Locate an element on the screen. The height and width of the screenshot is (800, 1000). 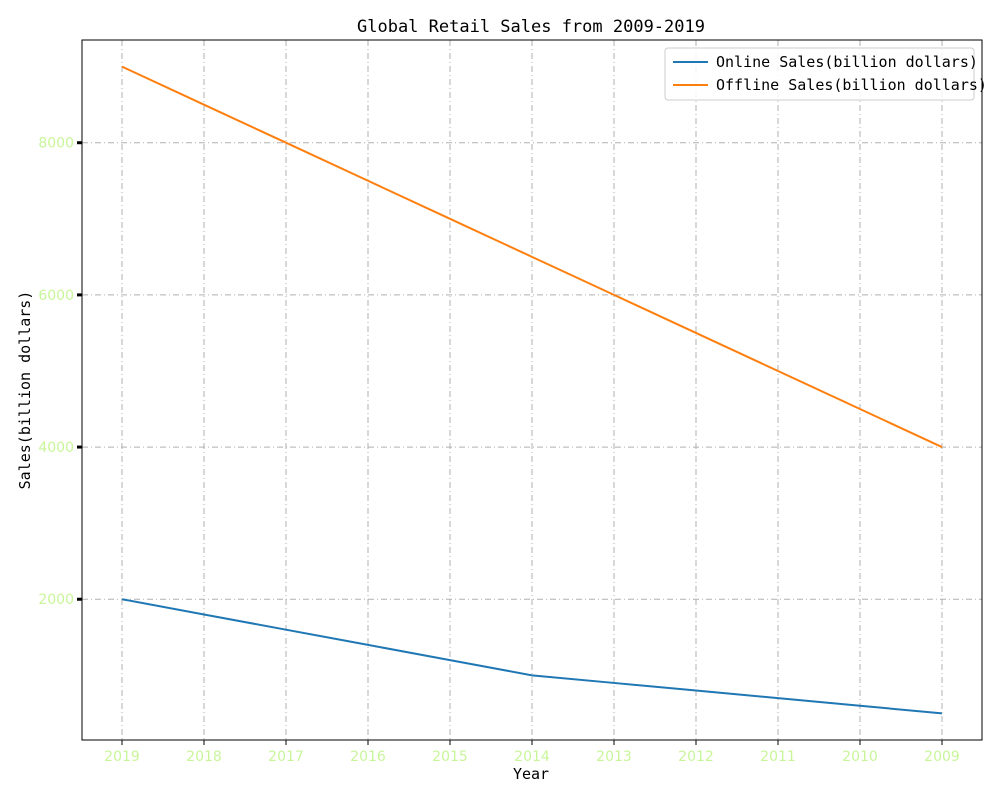
legend-box is located at coordinates (819, 74).